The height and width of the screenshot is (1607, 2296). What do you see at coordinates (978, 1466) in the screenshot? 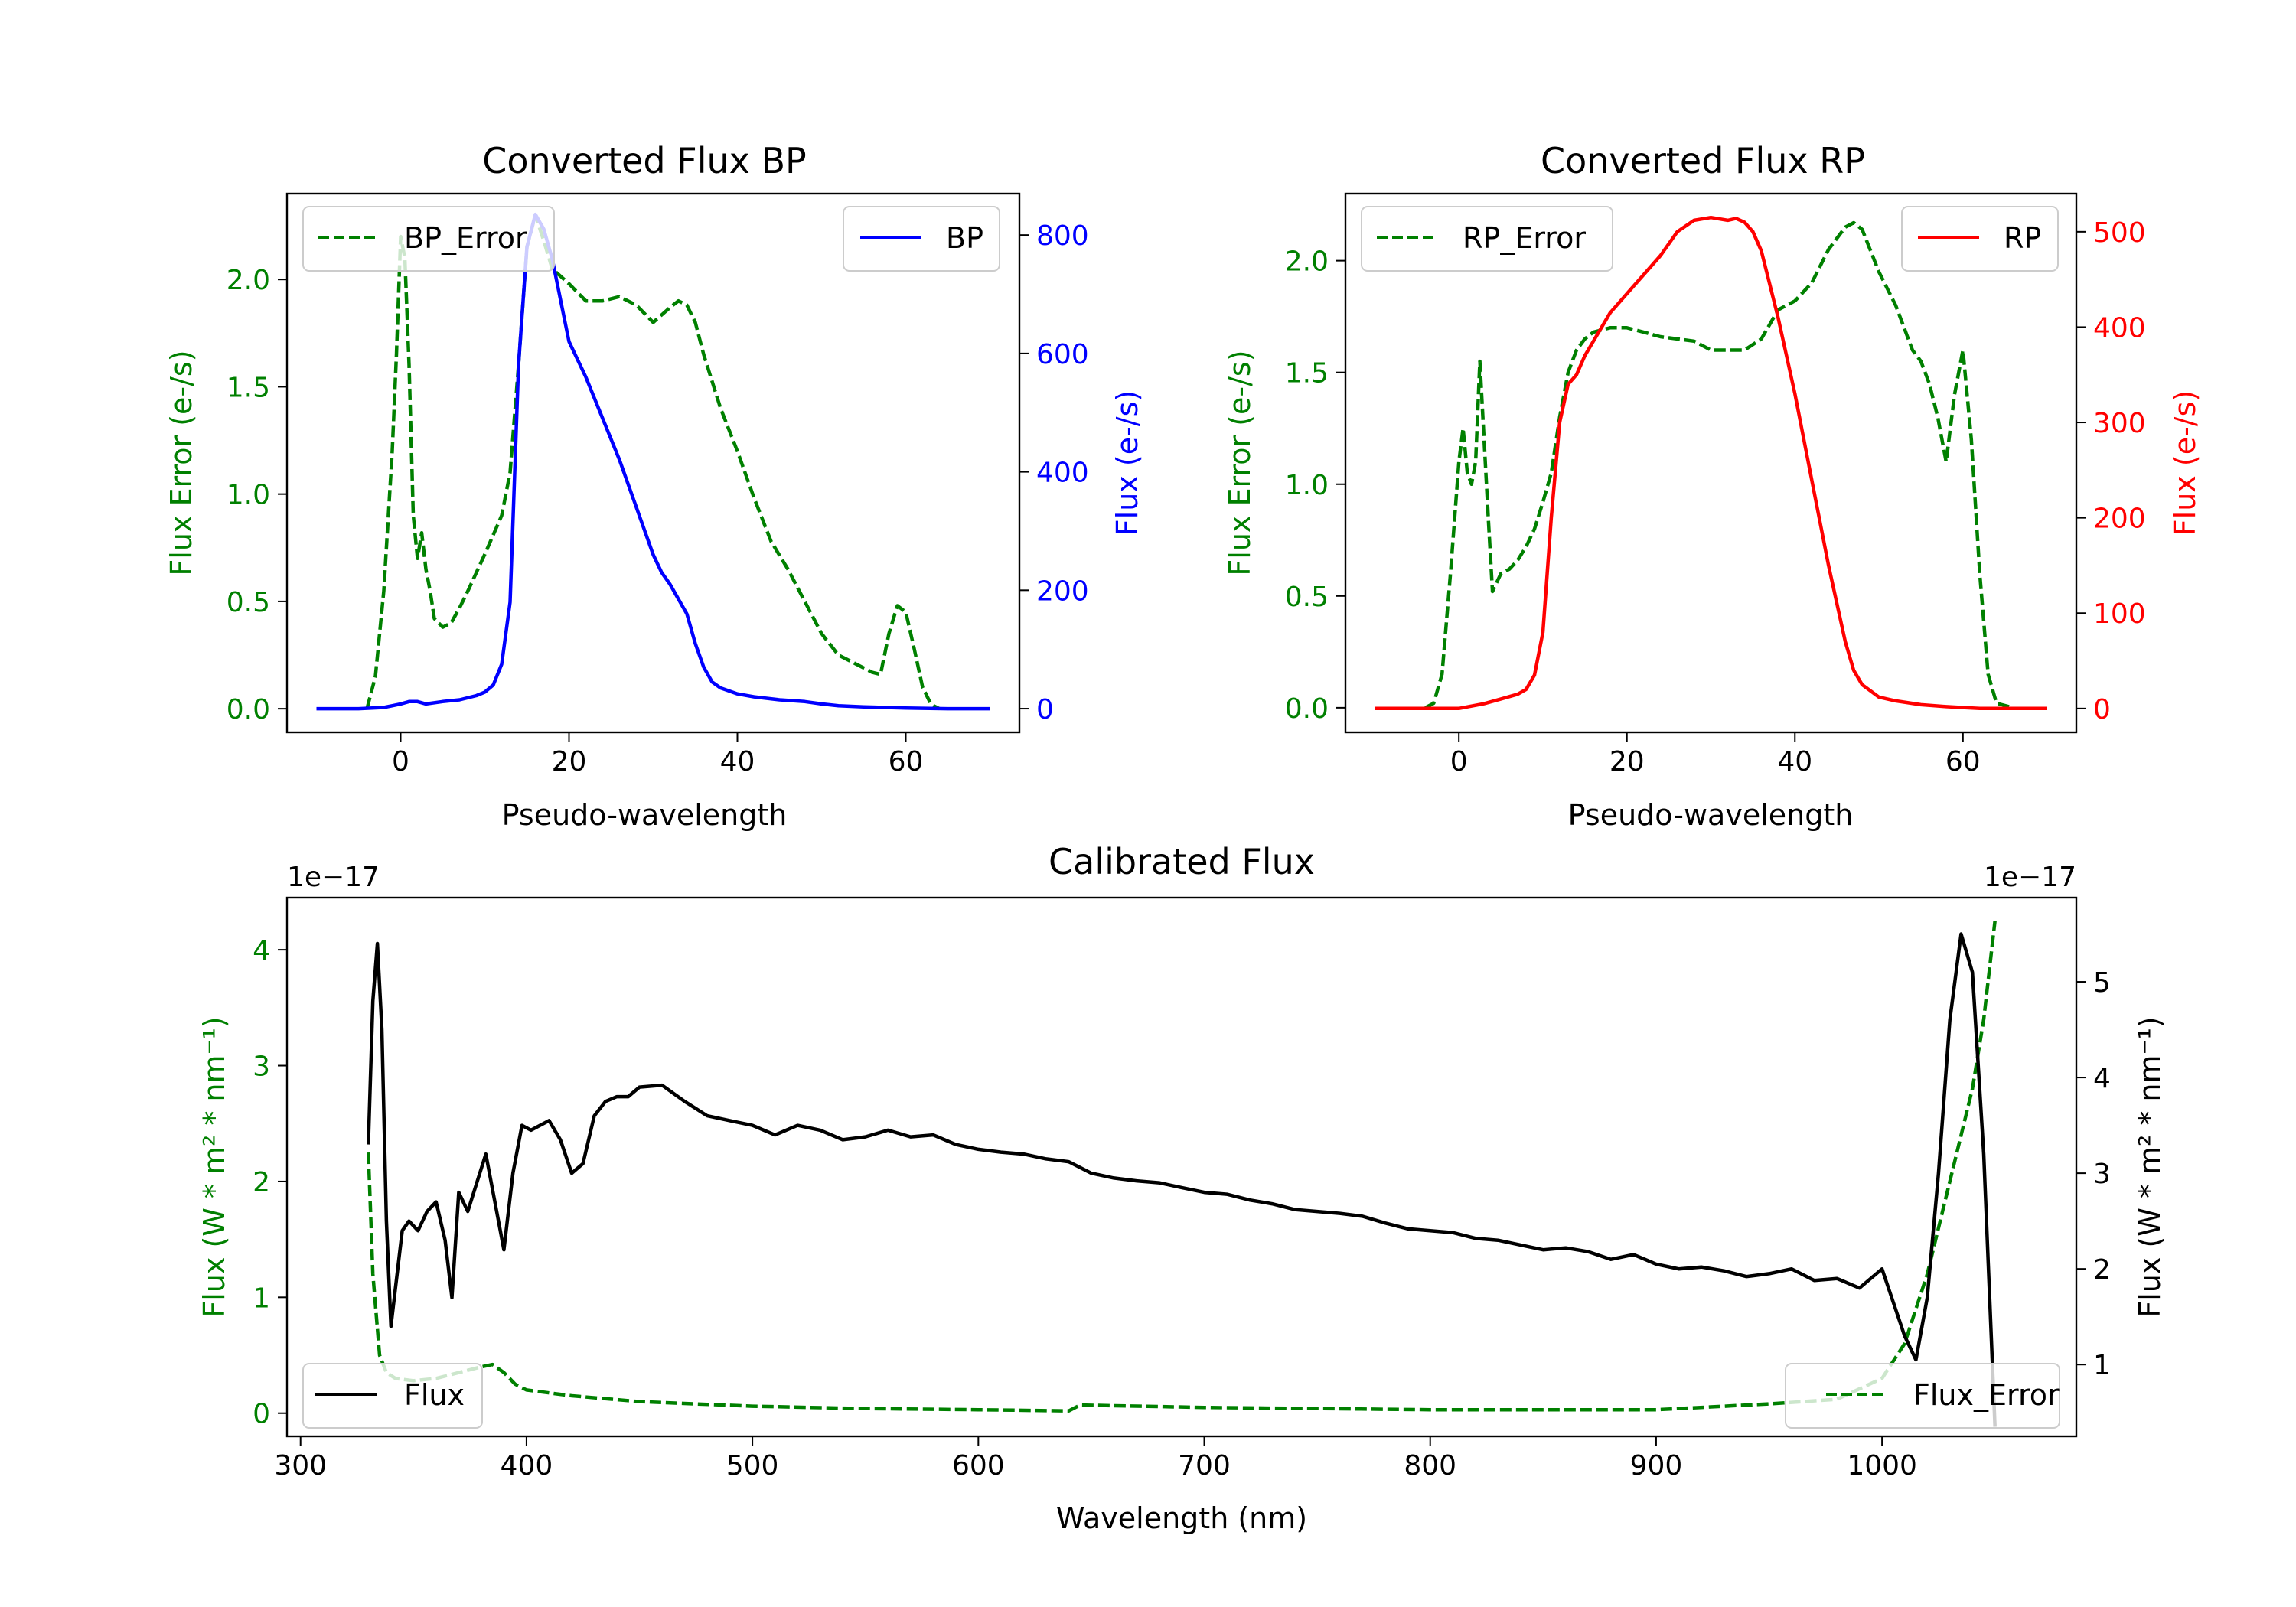
I see `x-tick-label: 600` at bounding box center [978, 1466].